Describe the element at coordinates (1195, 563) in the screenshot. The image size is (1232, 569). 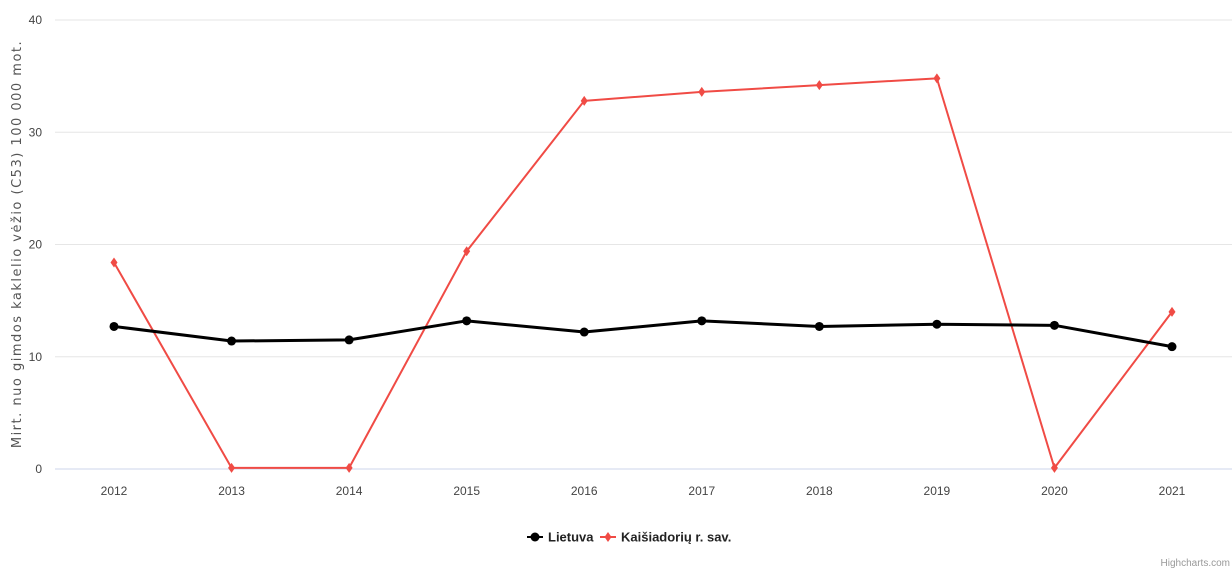
I see `credits-text: Highcharts.com` at that location.